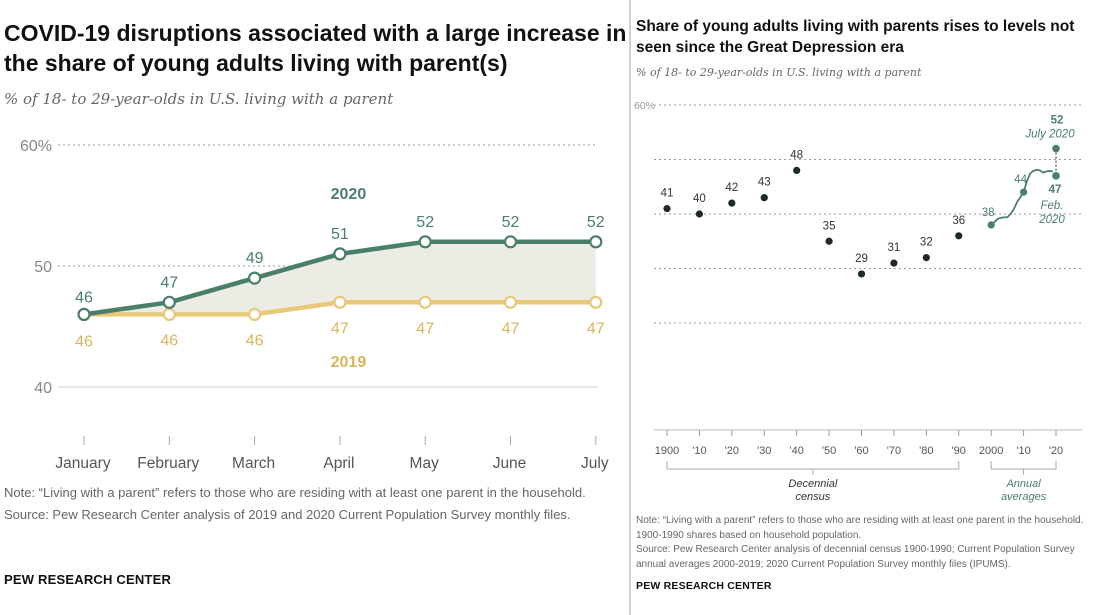 This screenshot has height=615, width=1100. I want to click on data-label: 38, so click(988, 213).